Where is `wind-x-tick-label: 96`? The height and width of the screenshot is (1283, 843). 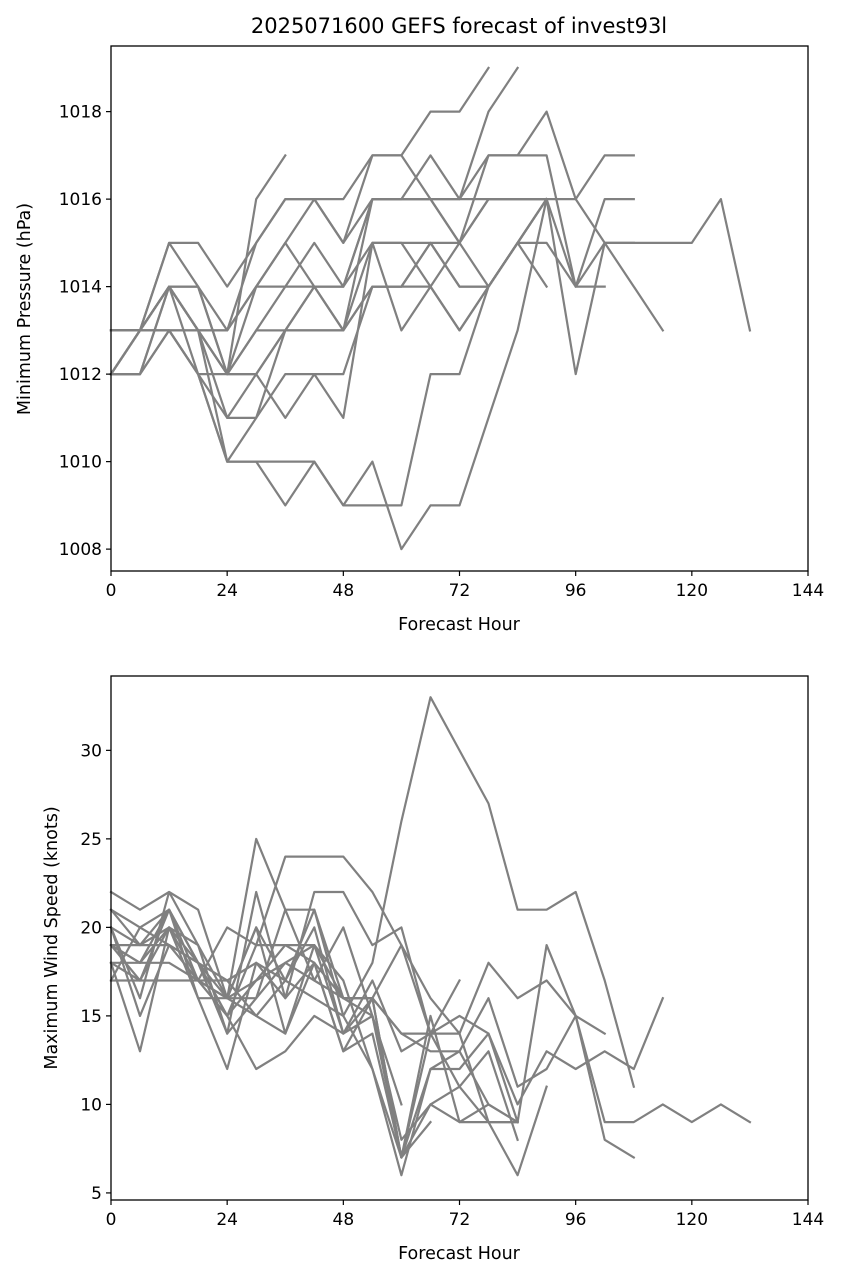 wind-x-tick-label: 96 is located at coordinates (576, 1220).